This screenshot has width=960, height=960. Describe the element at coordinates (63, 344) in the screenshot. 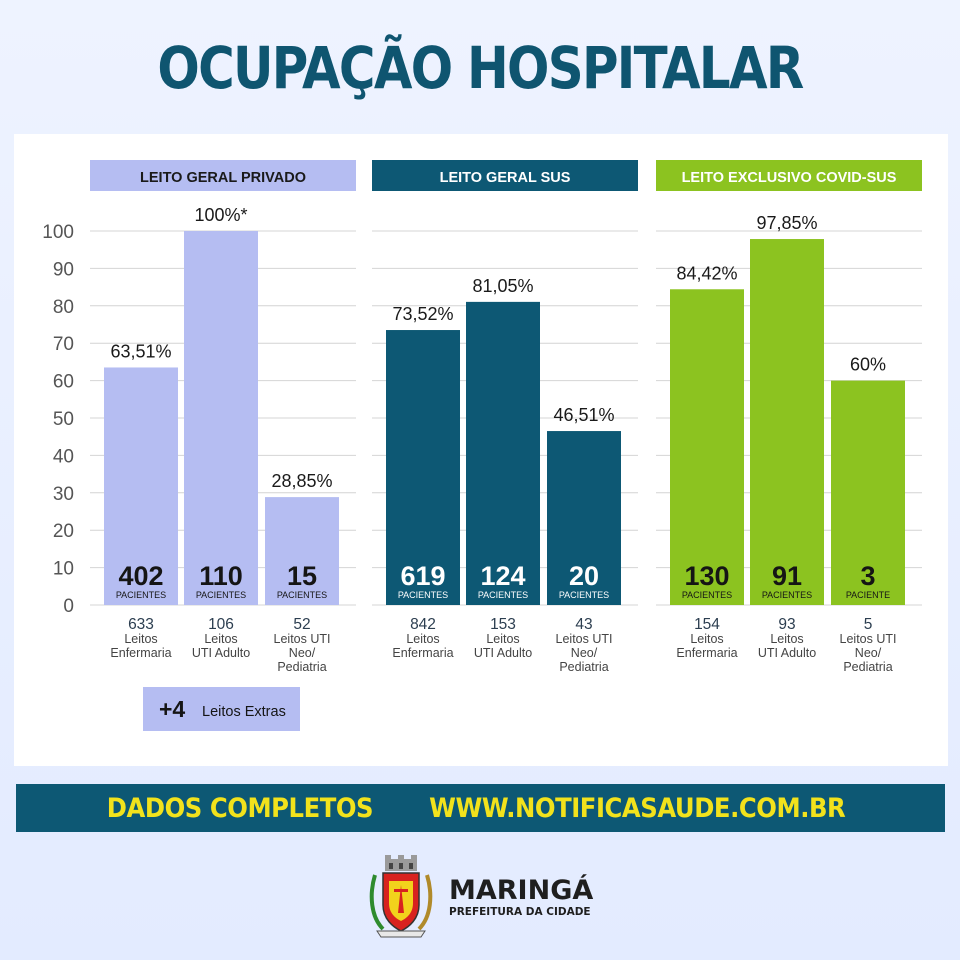

I see `y-tick-label: 70` at that location.